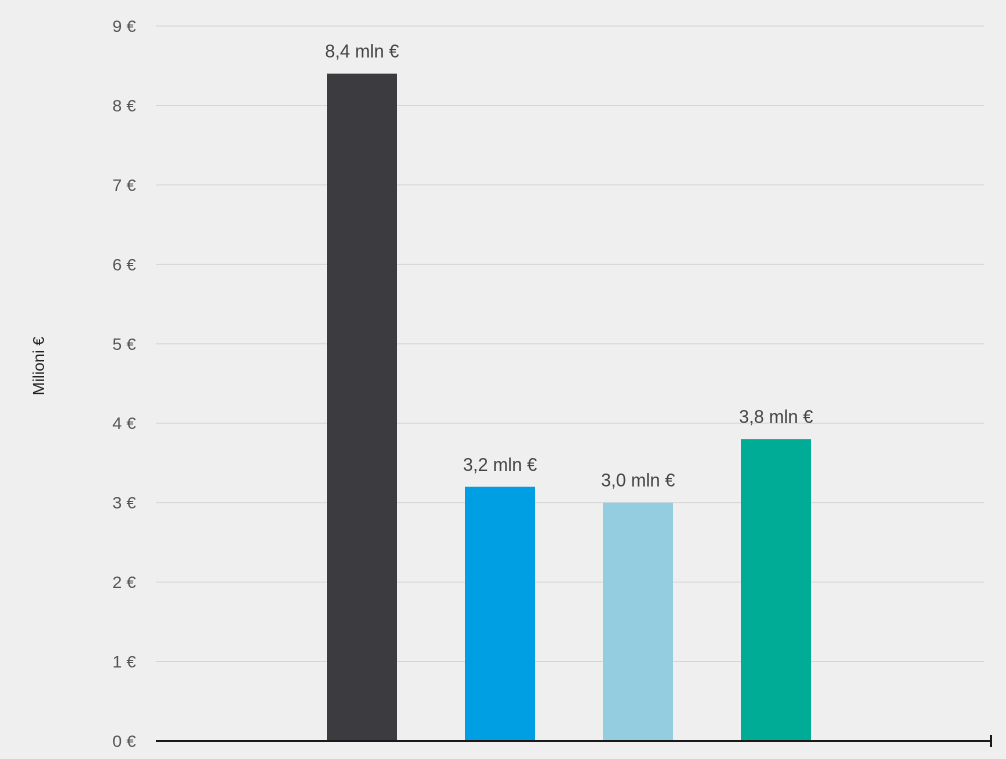 Image resolution: width=1006 pixels, height=759 pixels. What do you see at coordinates (362, 52) in the screenshot?
I see `data-label-1: 8,4 mln €` at bounding box center [362, 52].